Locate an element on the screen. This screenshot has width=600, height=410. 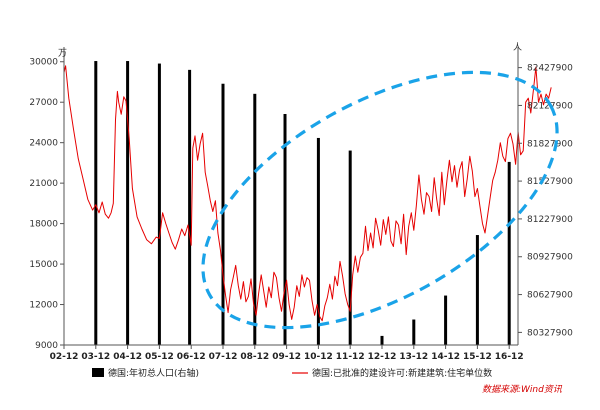
legend-label-population: 德国:年初总人口(右轴) is located at coordinates (153, 373).